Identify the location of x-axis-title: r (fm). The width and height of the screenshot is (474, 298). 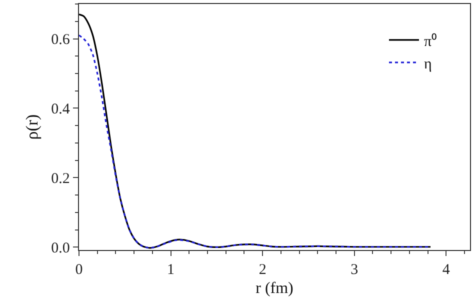
(275, 288).